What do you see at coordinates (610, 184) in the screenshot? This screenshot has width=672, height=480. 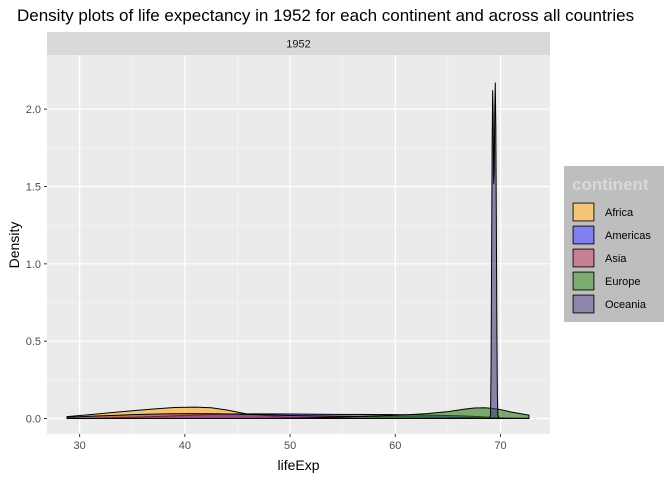 I see `legend-title: continent` at bounding box center [610, 184].